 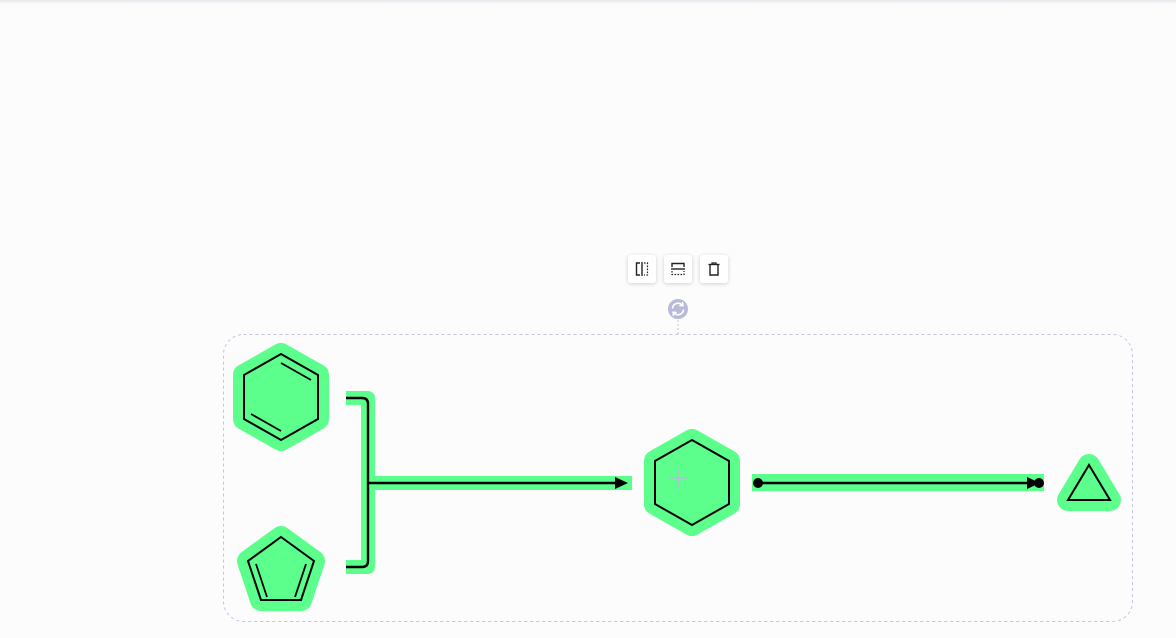 I want to click on plus-icon, so click(x=678, y=478).